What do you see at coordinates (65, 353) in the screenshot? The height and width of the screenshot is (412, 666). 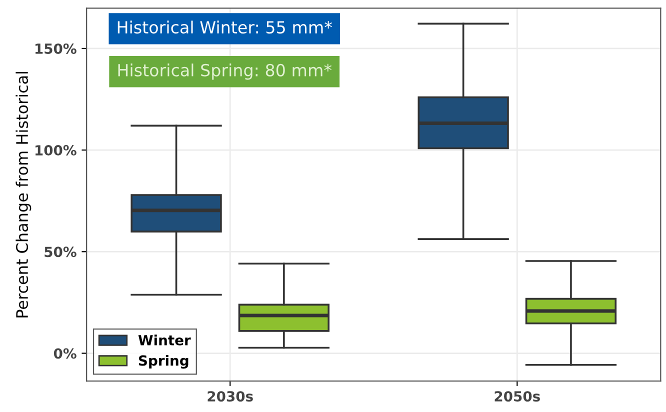 I see `y-tick-label: 0%` at bounding box center [65, 353].